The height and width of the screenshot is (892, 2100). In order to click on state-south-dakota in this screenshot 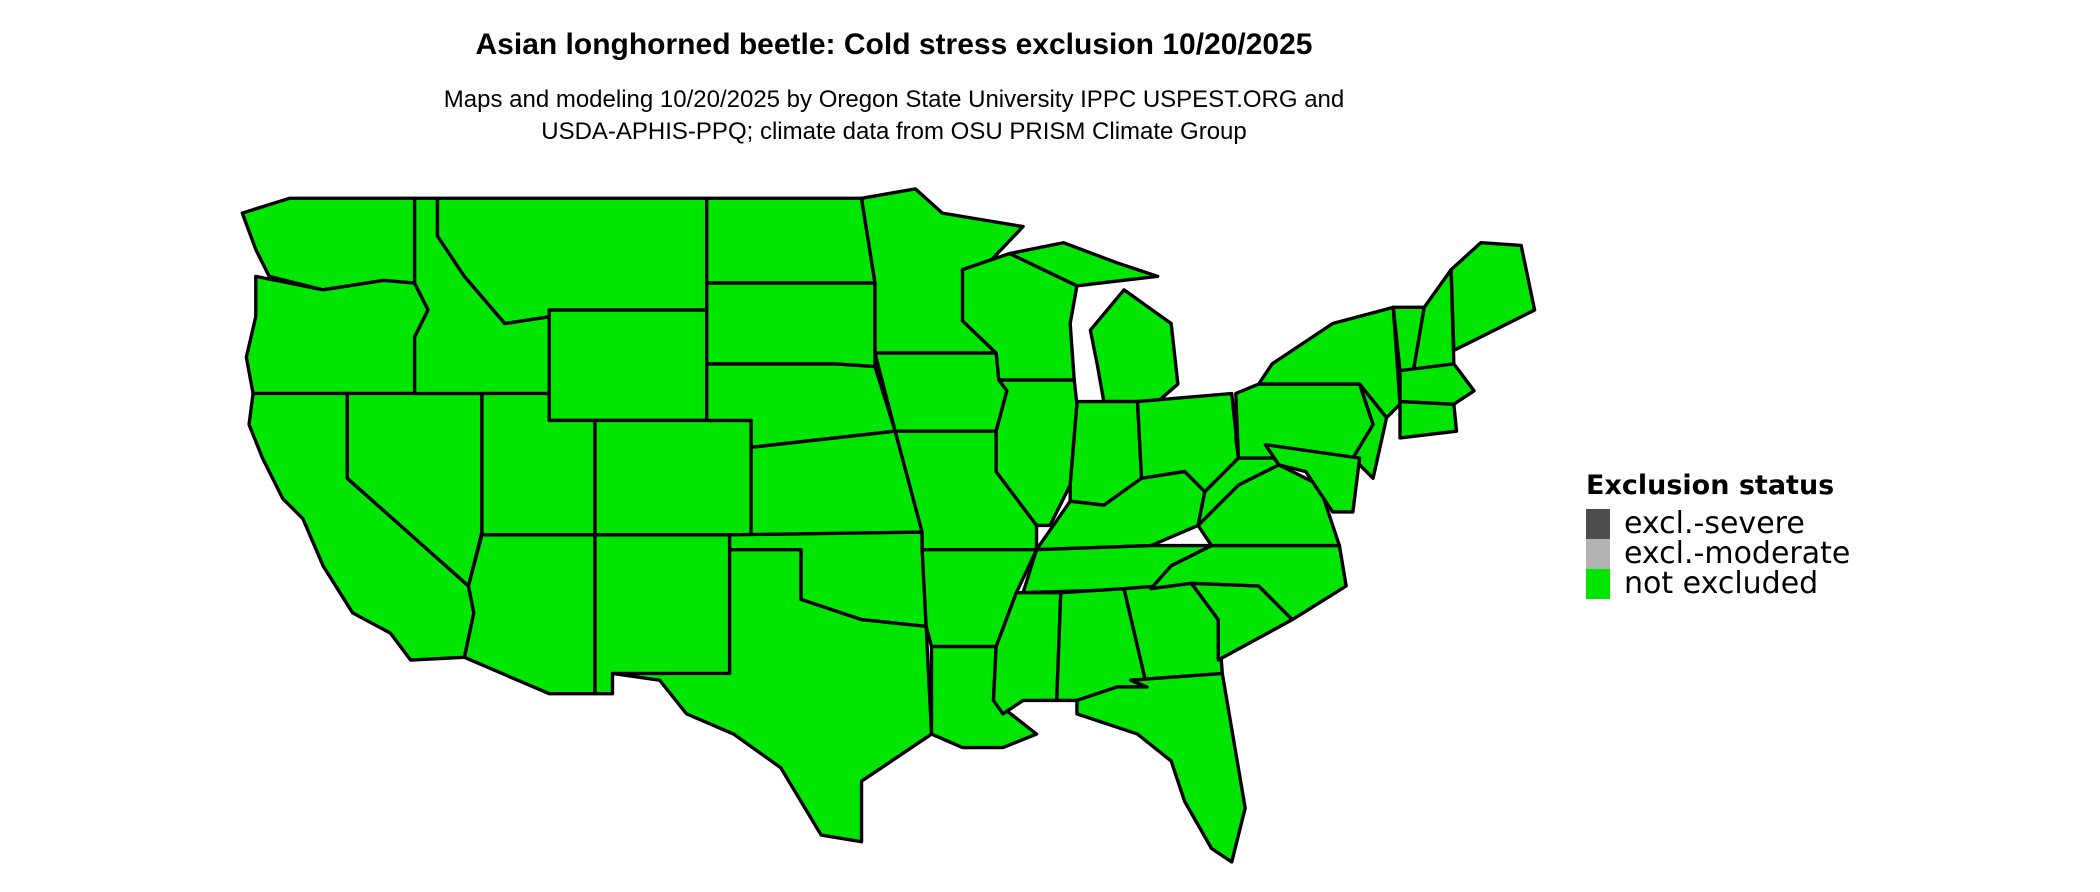, I will do `click(791, 325)`.